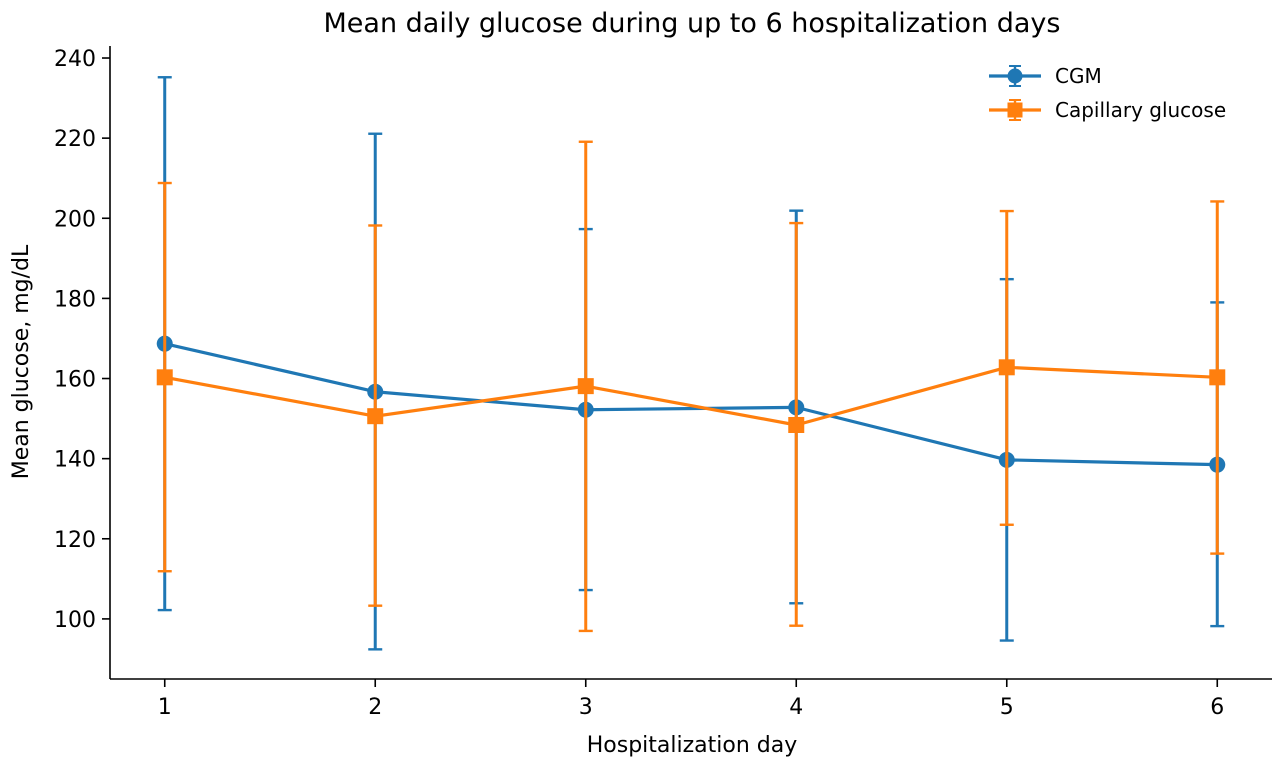 The height and width of the screenshot is (761, 1280). Describe the element at coordinates (75, 299) in the screenshot. I see `y-tick-label: 180` at that location.